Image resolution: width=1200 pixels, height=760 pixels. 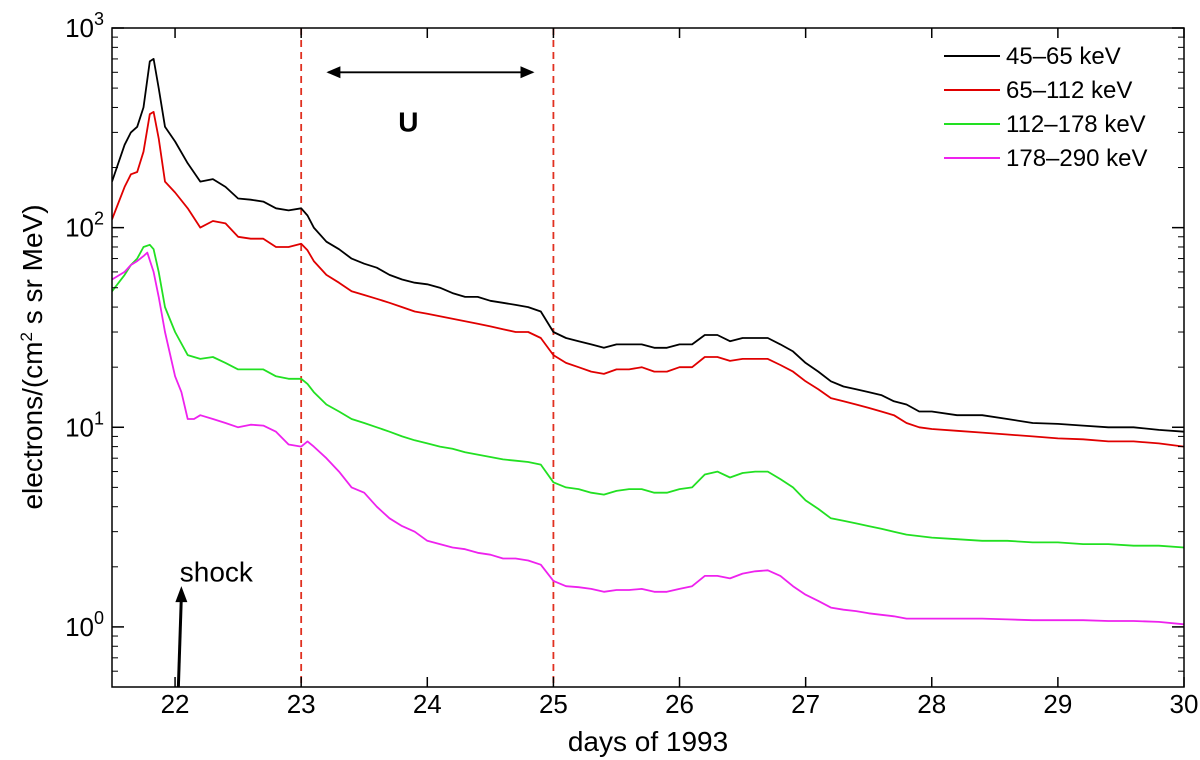 What do you see at coordinates (1063, 56) in the screenshot?
I see `legend-label-1: 45–65 keV` at bounding box center [1063, 56].